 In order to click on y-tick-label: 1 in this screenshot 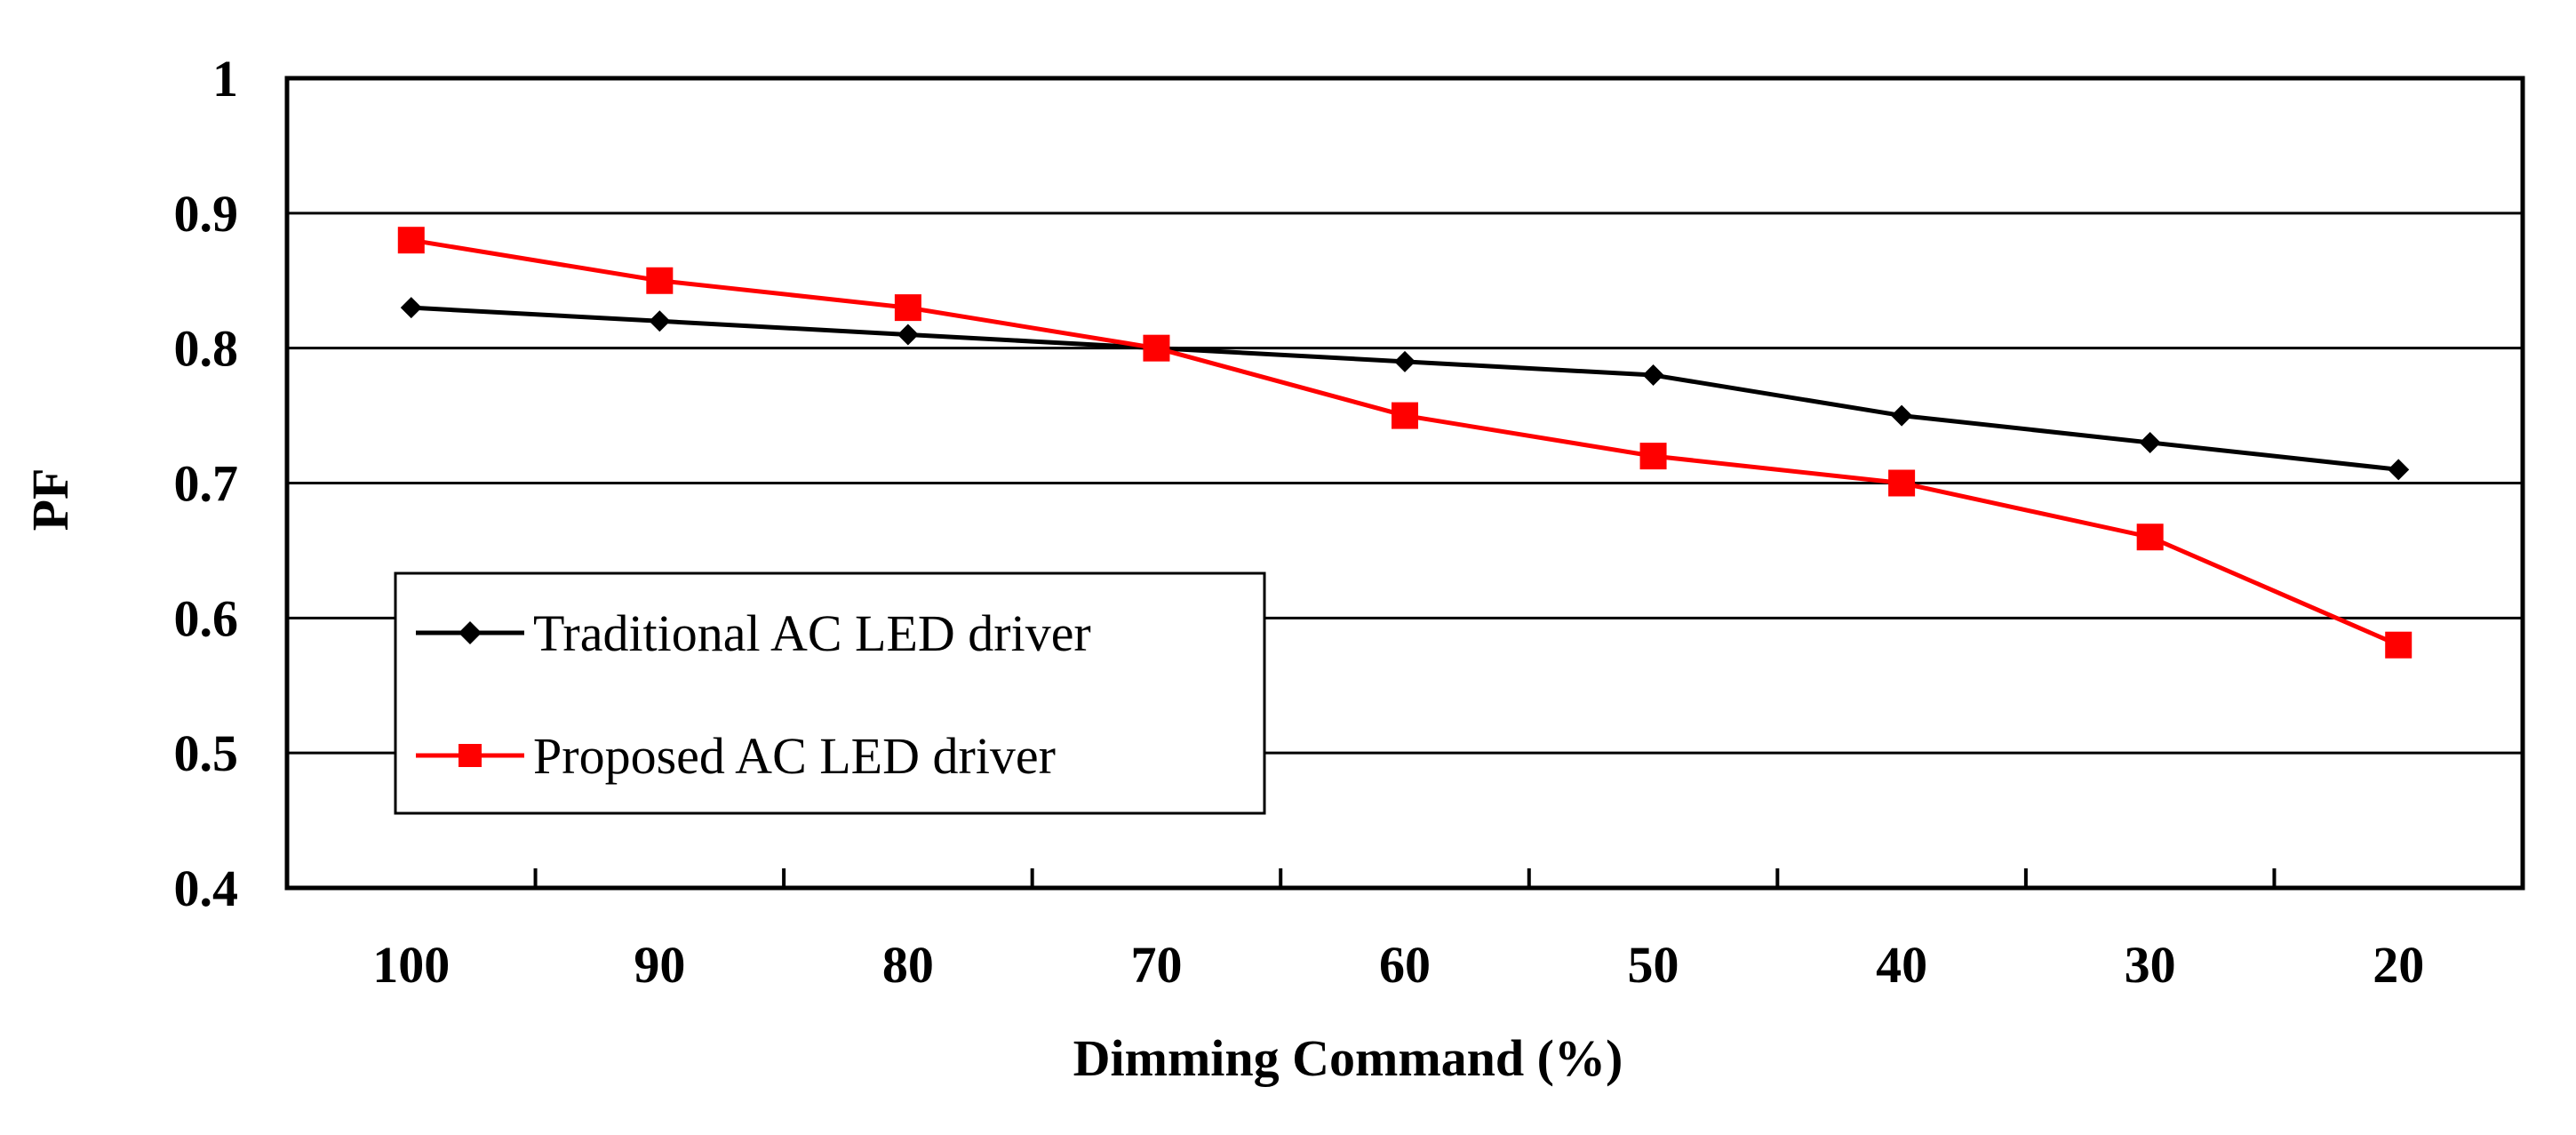, I will do `click(225, 79)`.